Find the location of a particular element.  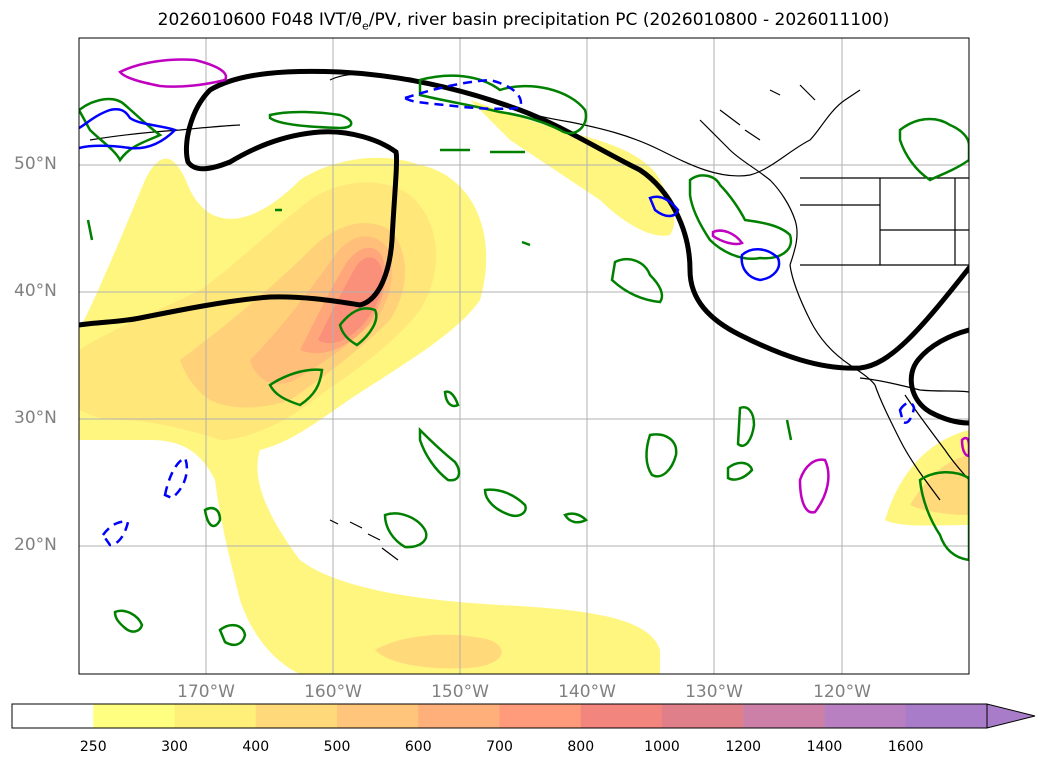

colorbar-tick-label: 300 is located at coordinates (174, 747).